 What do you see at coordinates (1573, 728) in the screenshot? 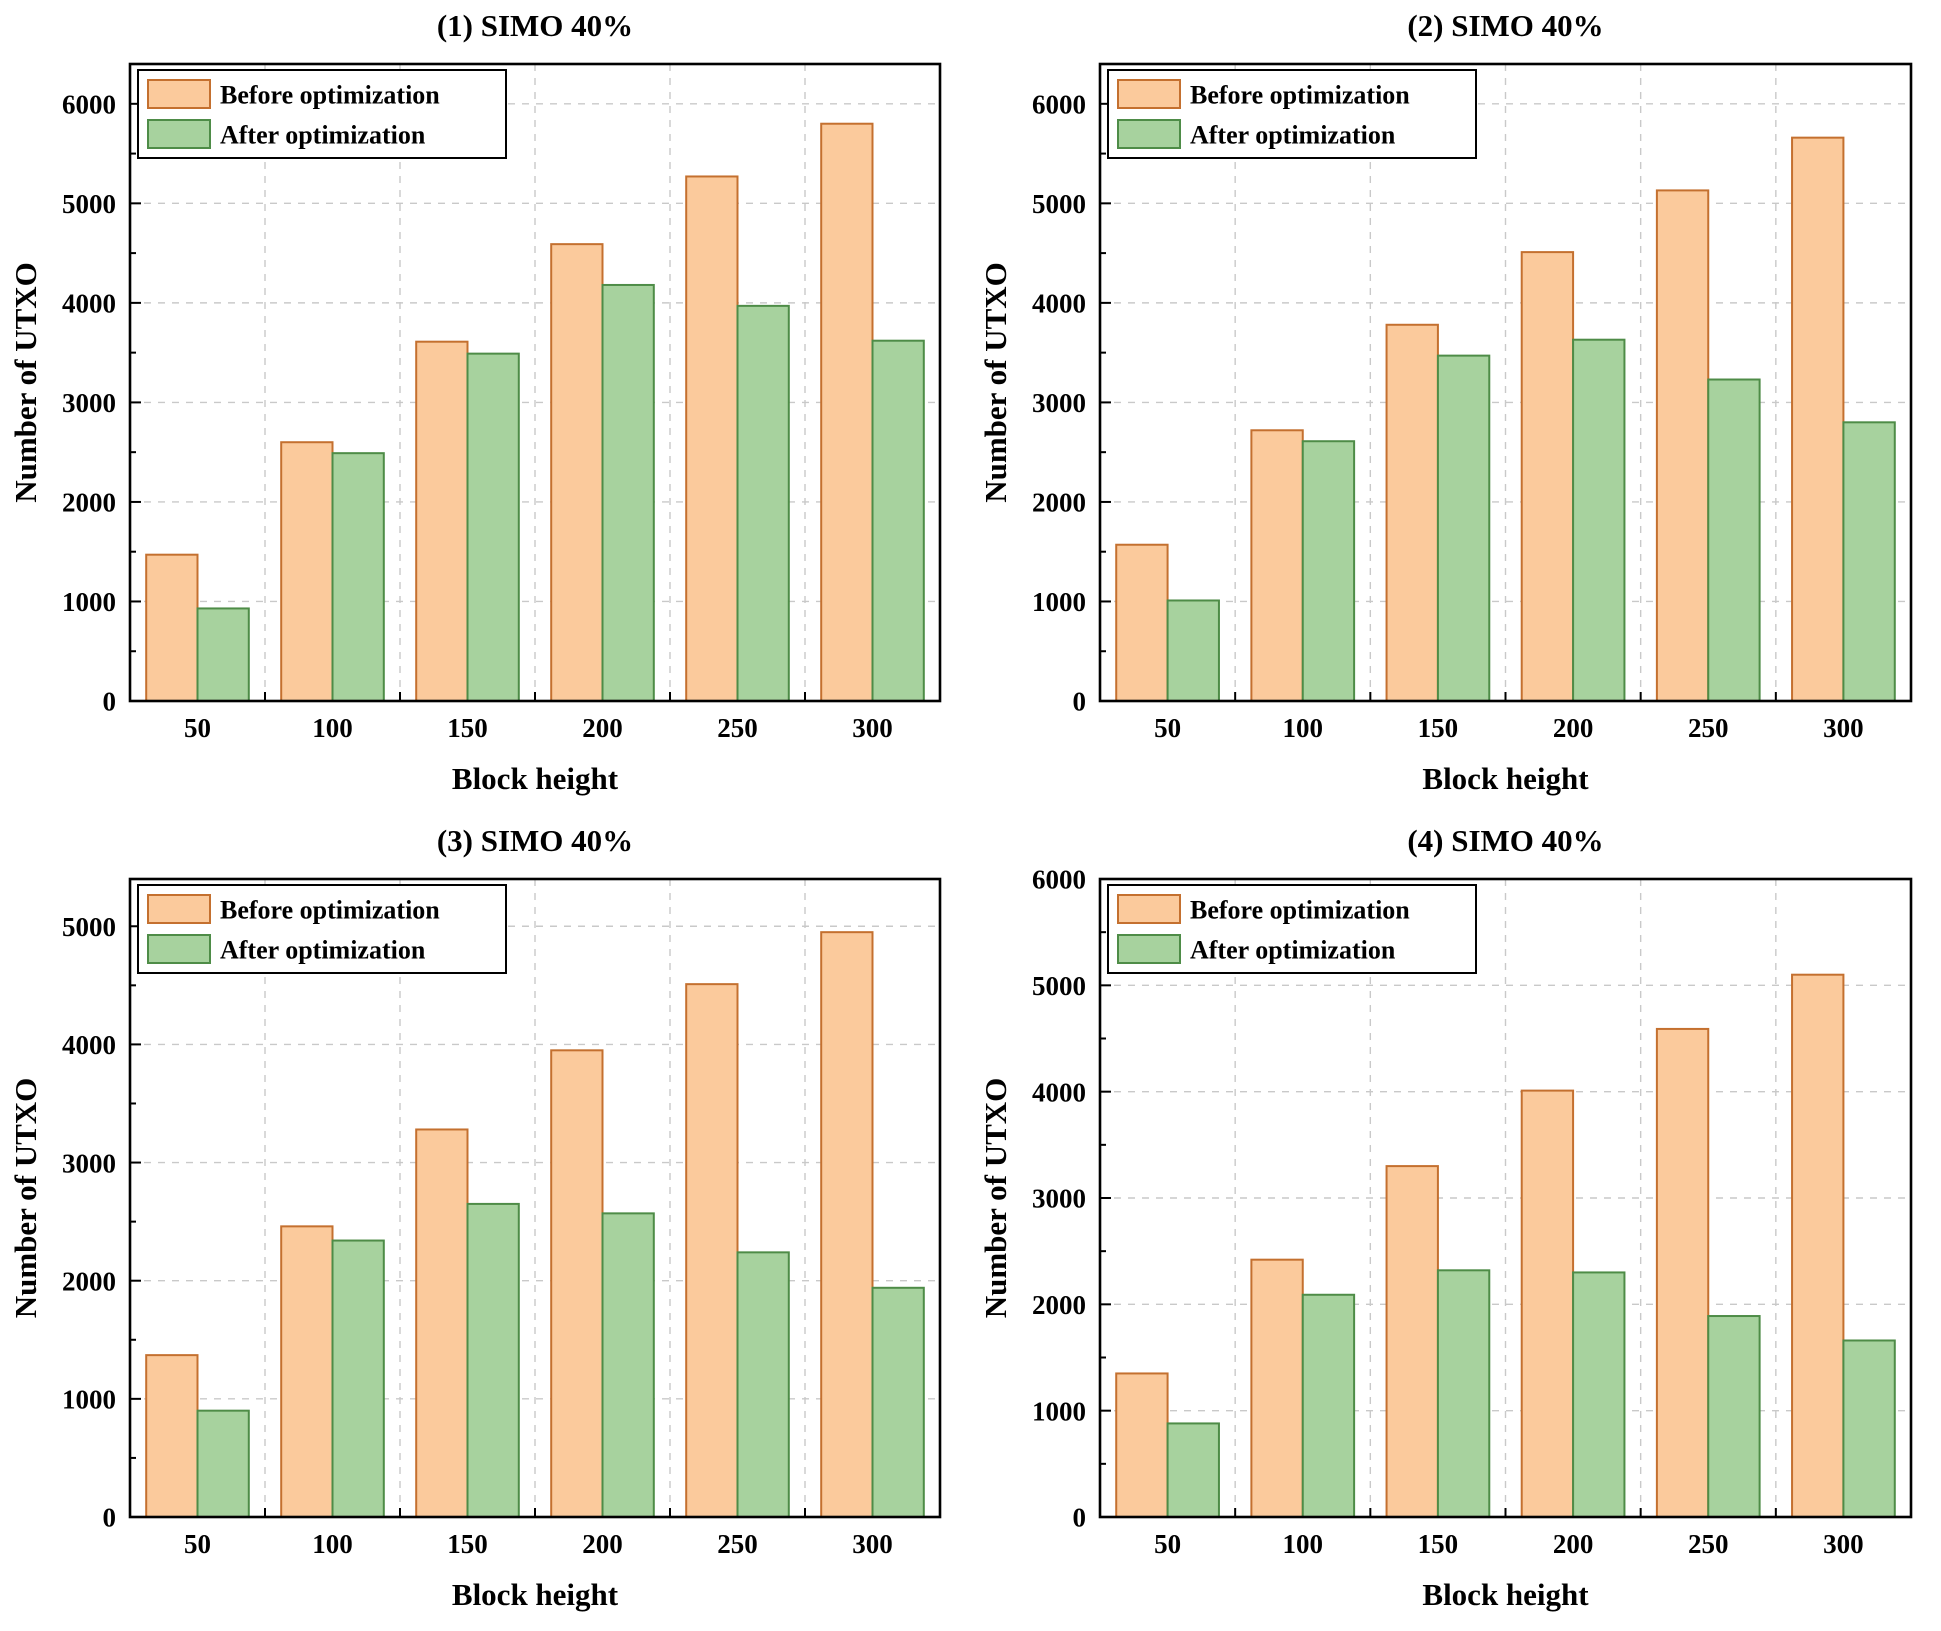
I see `x-tick-label: 200` at bounding box center [1573, 728].